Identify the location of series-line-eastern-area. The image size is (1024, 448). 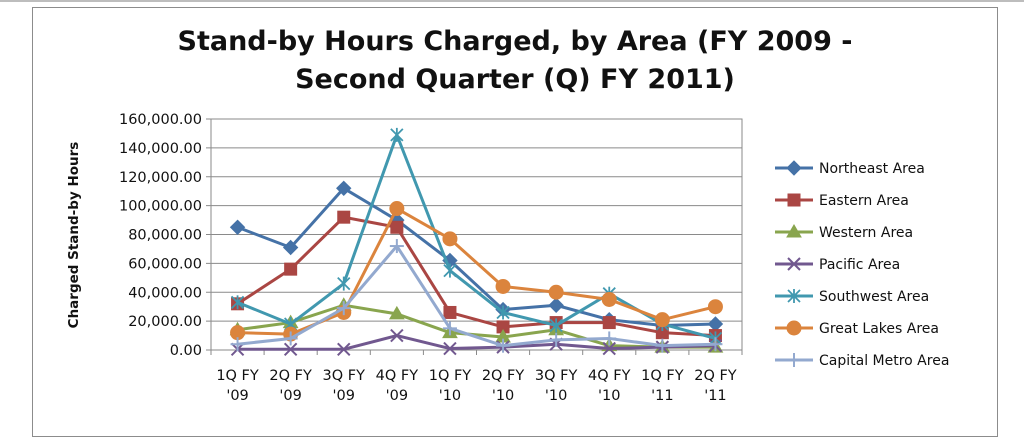
(476, 276).